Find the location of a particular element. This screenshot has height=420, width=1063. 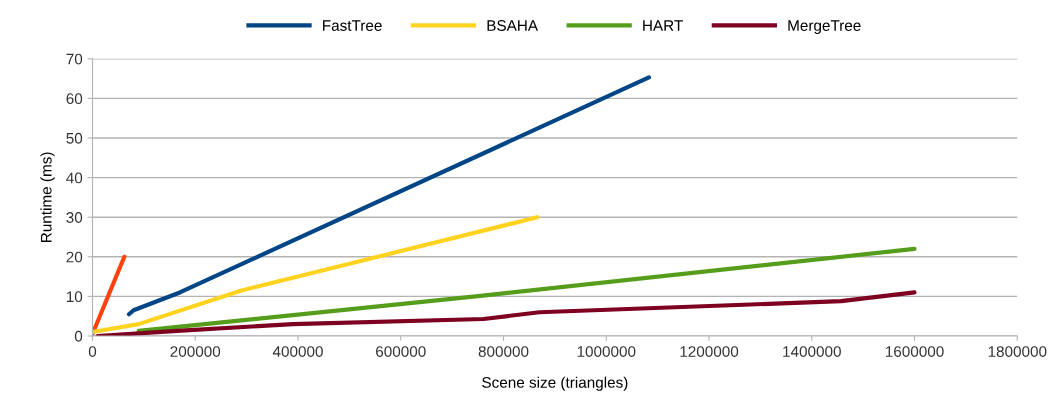

x-axis-title: Scene size (triangles) is located at coordinates (555, 383).